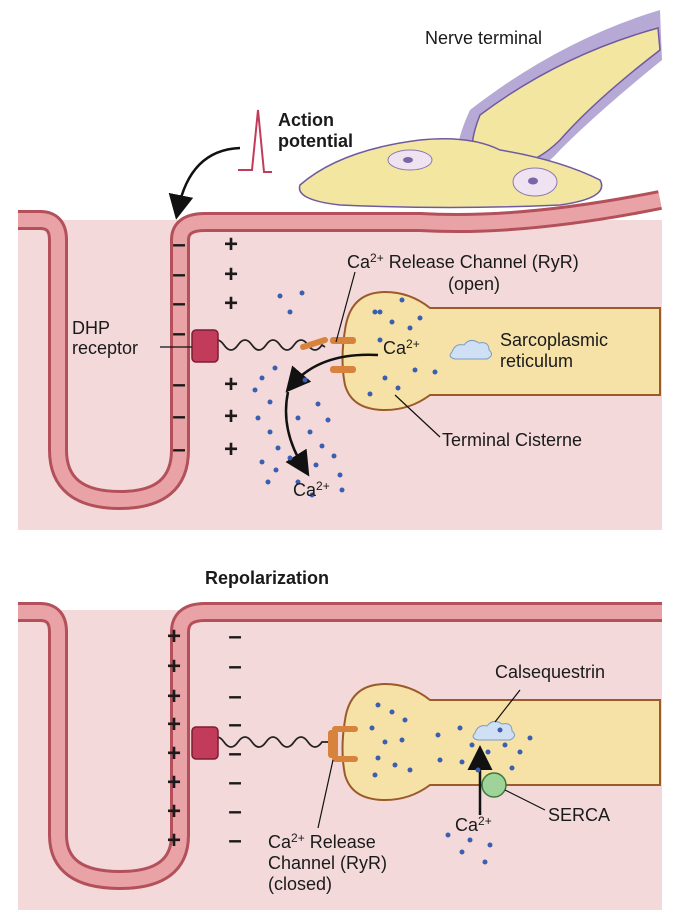  I want to click on terminal-cisterne-bottom, so click(501, 742).